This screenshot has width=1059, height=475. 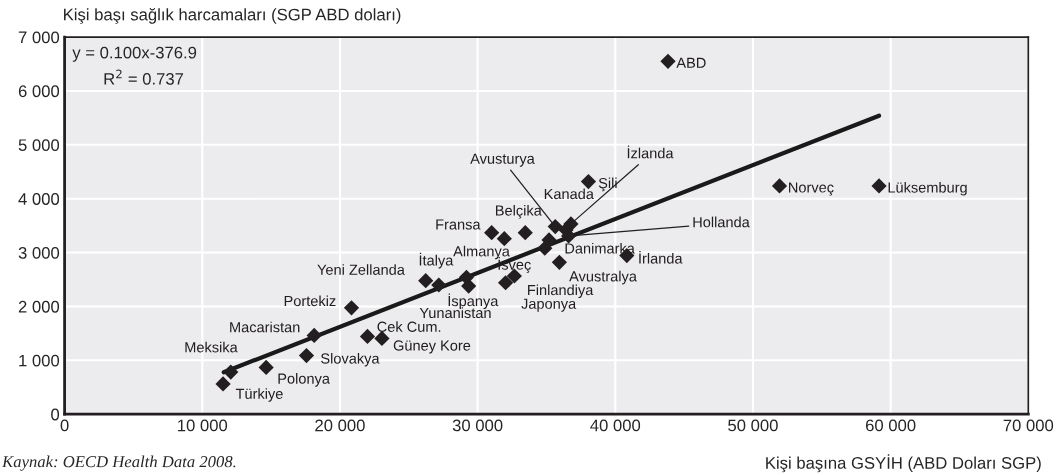 I want to click on annotation: İspanya, so click(x=473, y=301).